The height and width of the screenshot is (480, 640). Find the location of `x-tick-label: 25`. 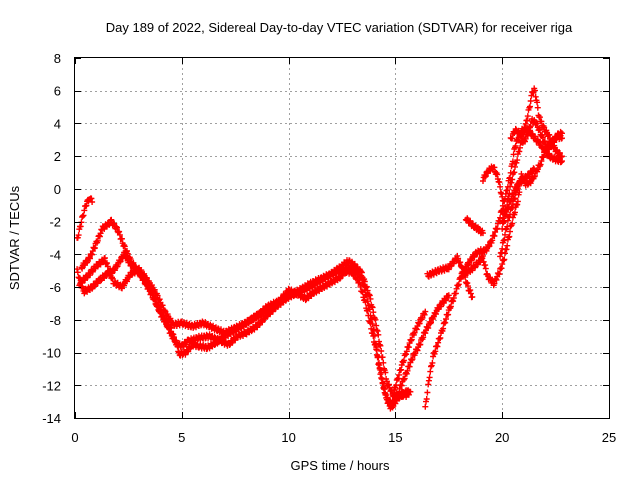

x-tick-label: 25 is located at coordinates (609, 437).